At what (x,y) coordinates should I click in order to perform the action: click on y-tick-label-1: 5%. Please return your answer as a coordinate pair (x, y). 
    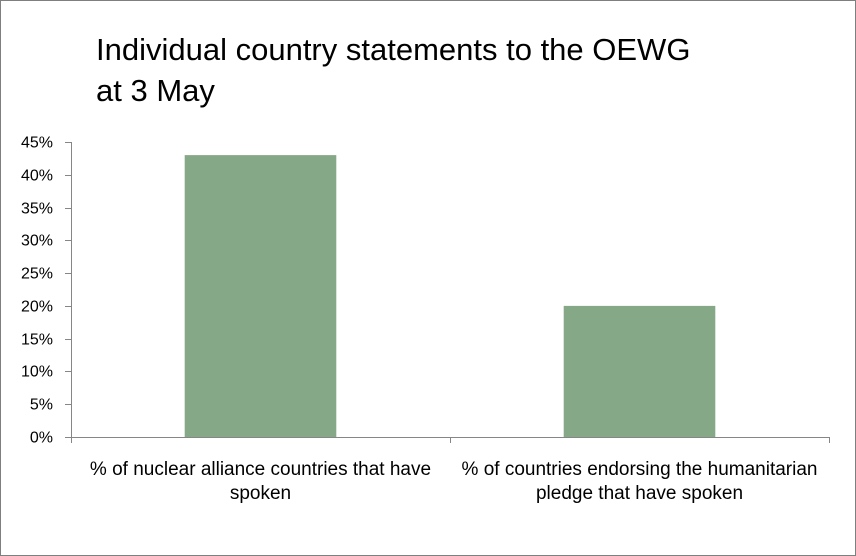
    Looking at the image, I should click on (41, 405).